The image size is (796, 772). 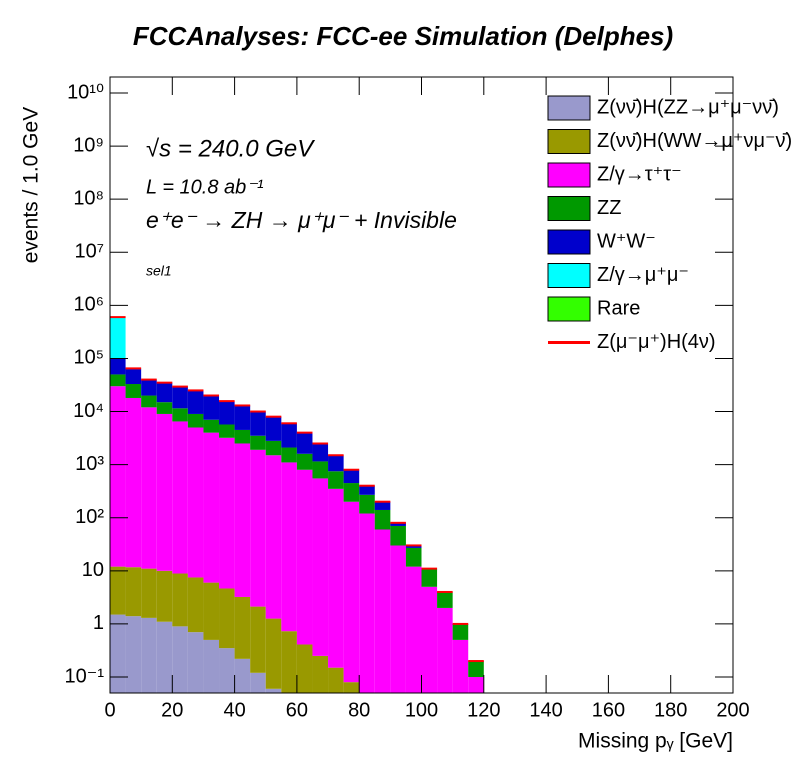 I want to click on legend-label: Z(νν̄)H(ZZ→μ⁺μ⁻νν̄), so click(x=688, y=107).